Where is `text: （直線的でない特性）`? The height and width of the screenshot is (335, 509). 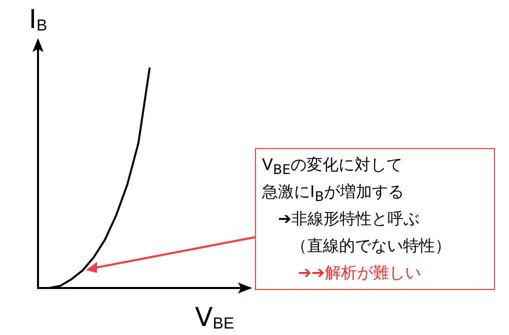
text: （直線的でない特性） is located at coordinates (371, 246).